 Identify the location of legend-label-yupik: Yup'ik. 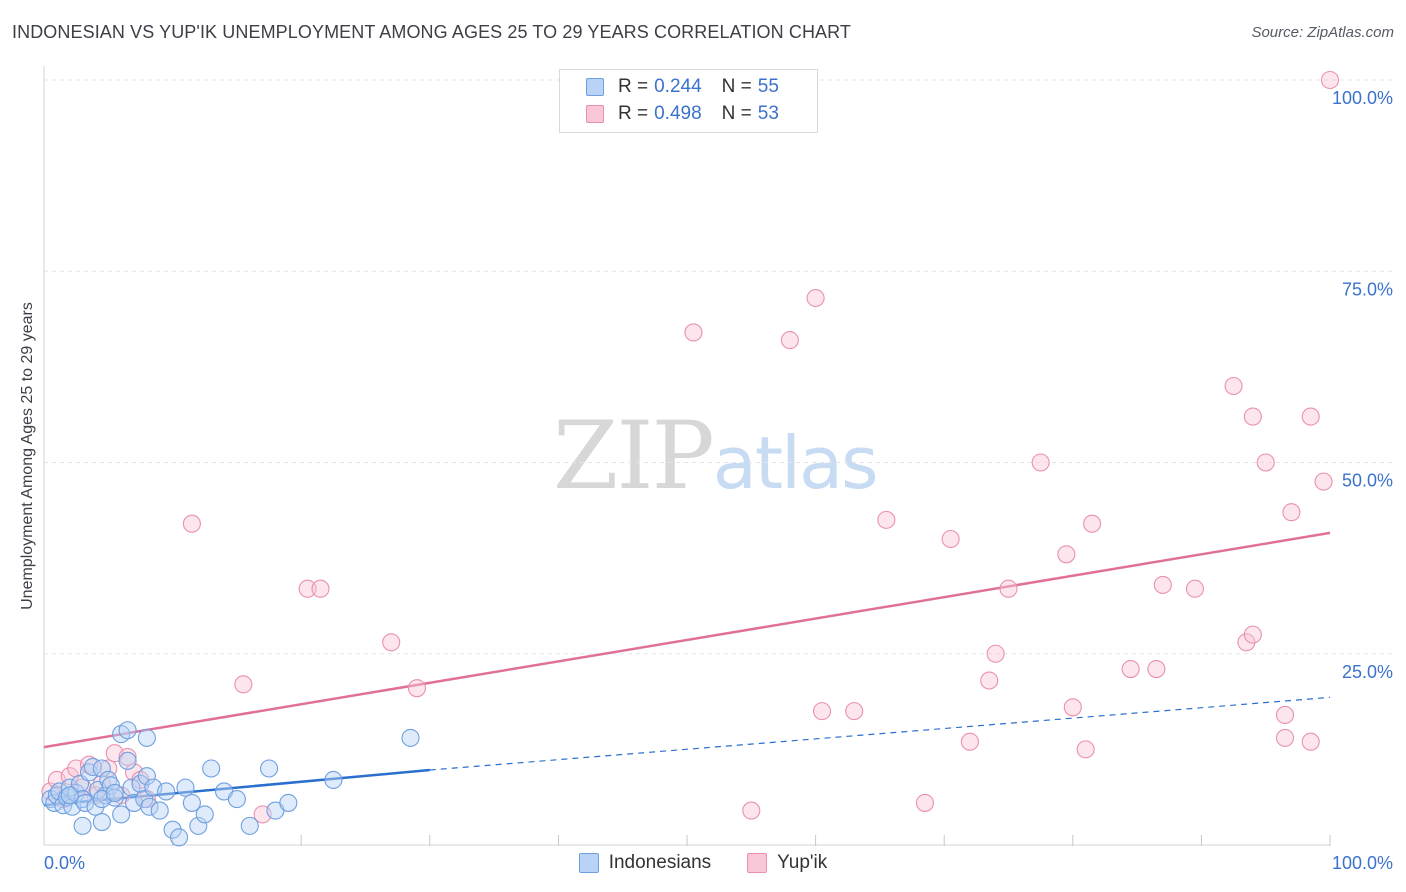
(802, 862).